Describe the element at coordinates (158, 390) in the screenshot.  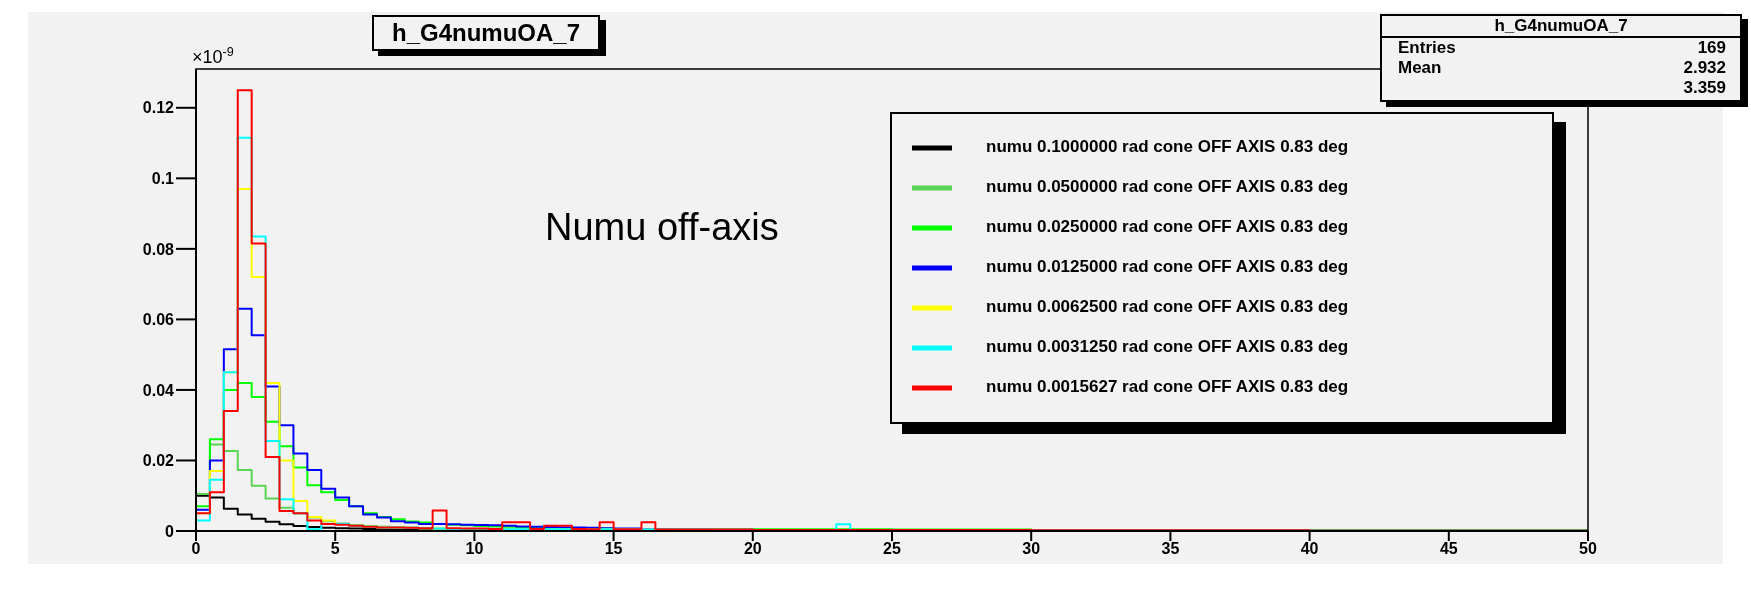
I see `y-tick-label: 0.04` at that location.